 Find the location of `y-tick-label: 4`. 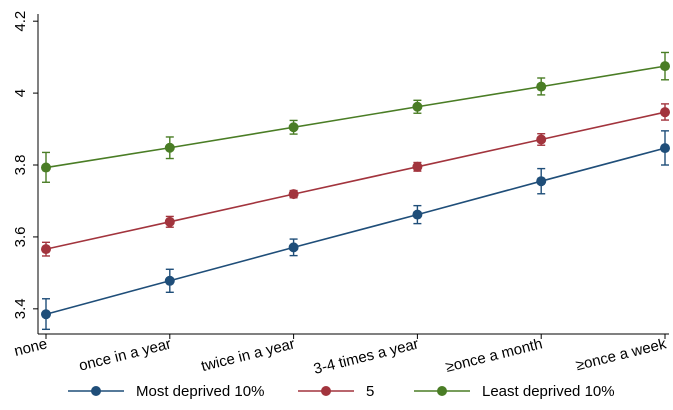

y-tick-label: 4 is located at coordinates (20, 93).